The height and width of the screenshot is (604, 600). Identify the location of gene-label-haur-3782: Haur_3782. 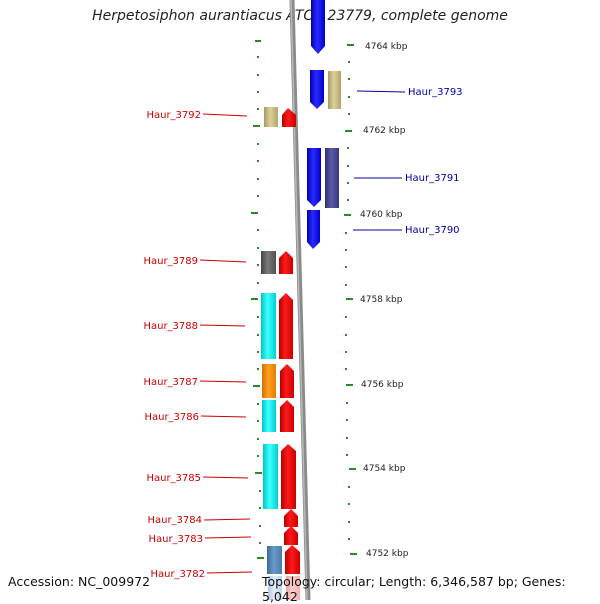
(177, 574).